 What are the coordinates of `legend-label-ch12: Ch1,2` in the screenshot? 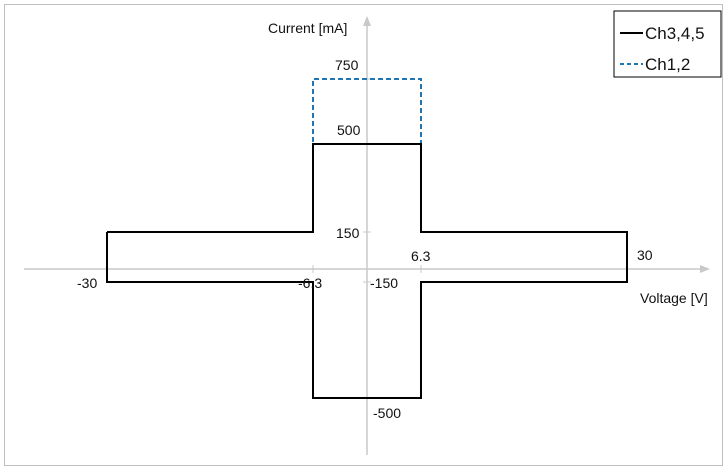 It's located at (667, 64).